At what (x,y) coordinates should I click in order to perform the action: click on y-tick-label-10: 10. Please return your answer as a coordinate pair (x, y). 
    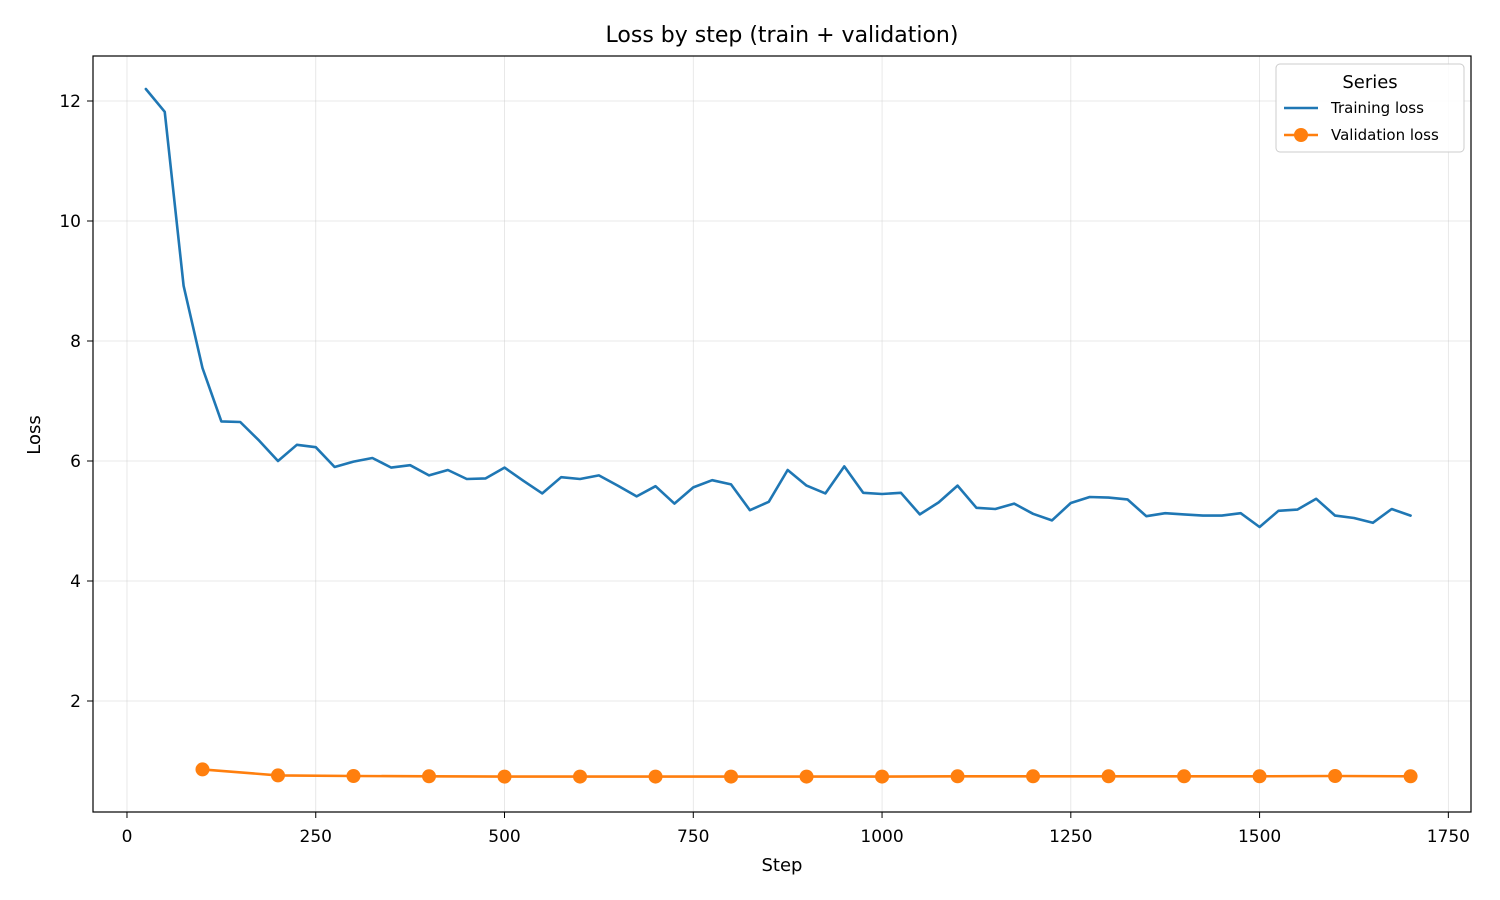
    Looking at the image, I should click on (70, 222).